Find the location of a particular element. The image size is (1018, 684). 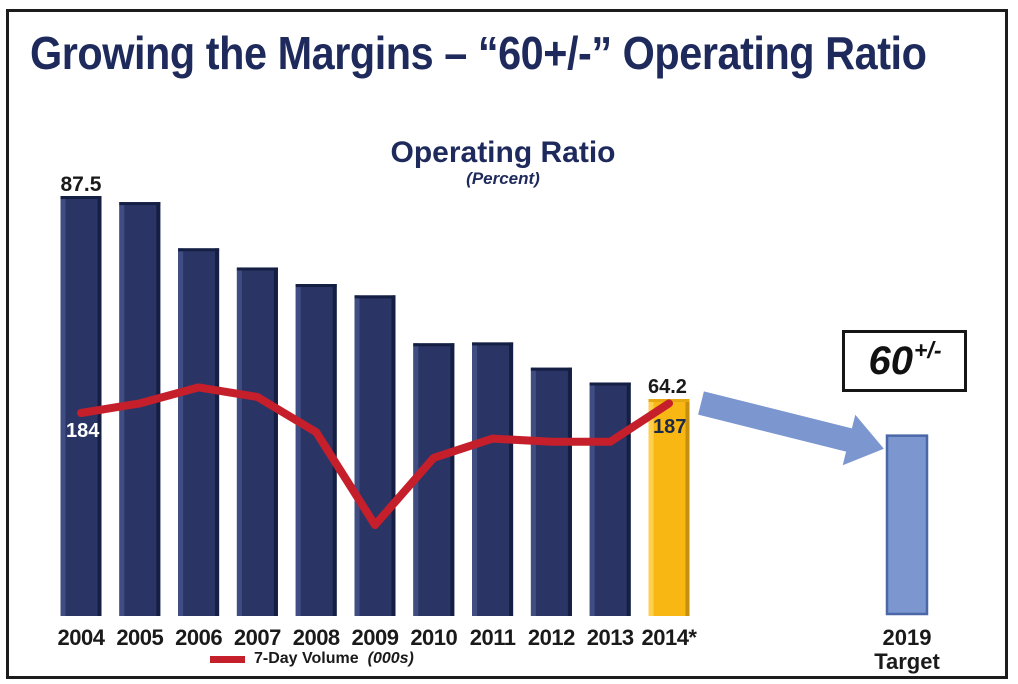

arrow-to-target-icon is located at coordinates (791, 428).